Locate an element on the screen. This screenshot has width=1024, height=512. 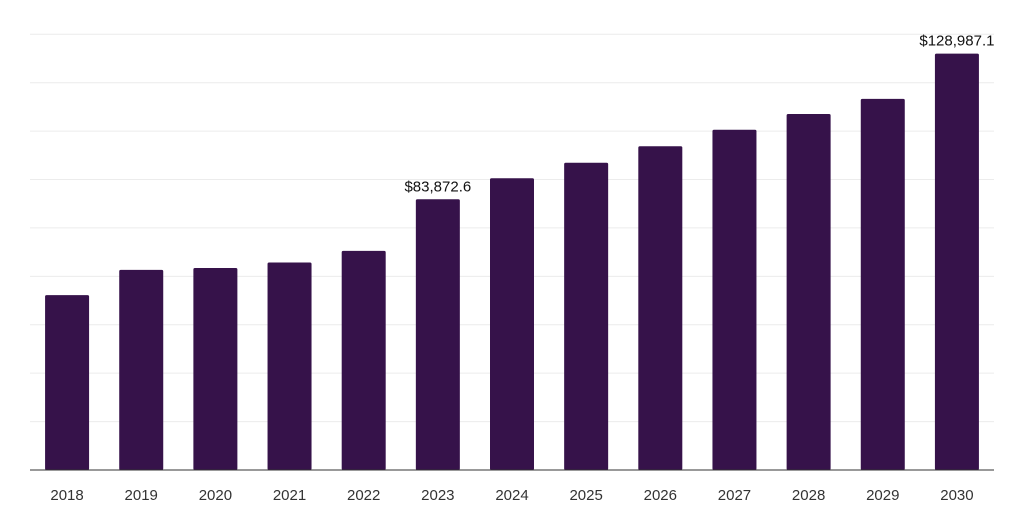
x-tick-label-2019: 2019 is located at coordinates (141, 495).